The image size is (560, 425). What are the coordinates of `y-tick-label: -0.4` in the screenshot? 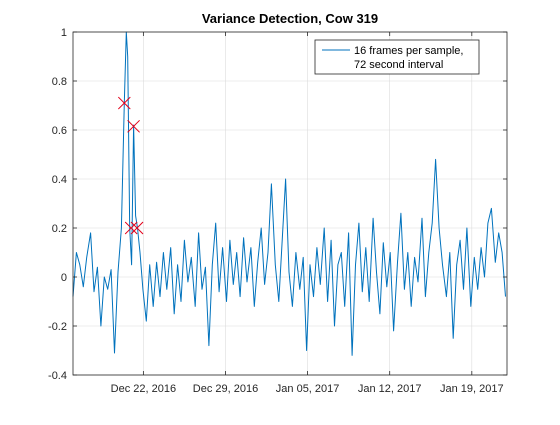 It's located at (57, 376).